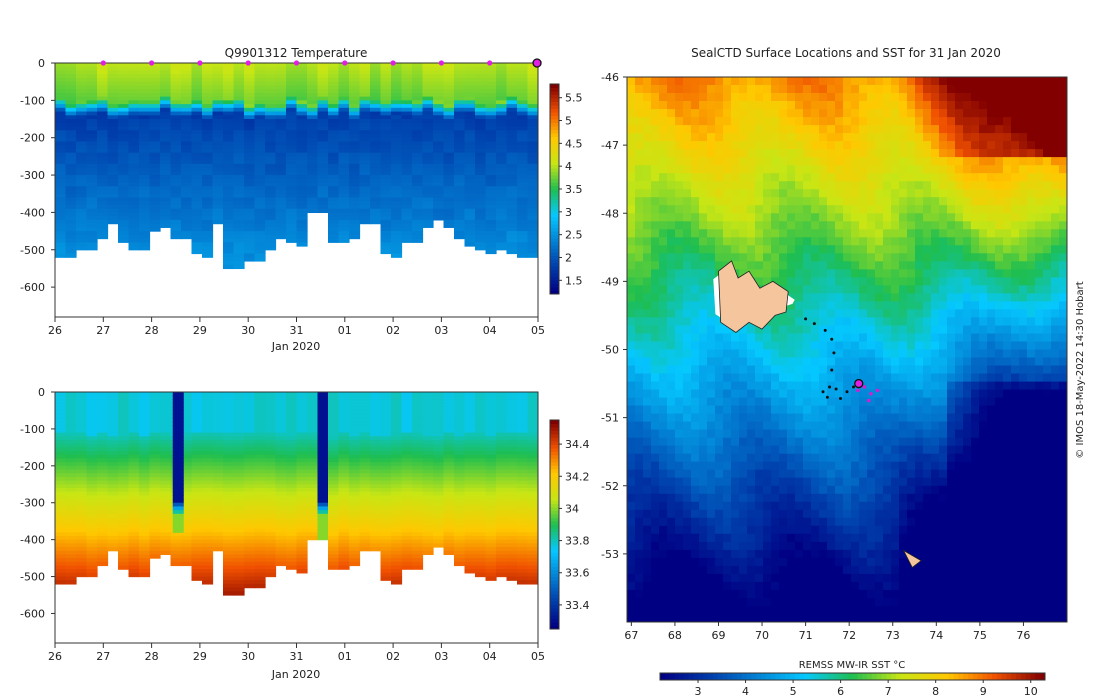 This screenshot has width=1100, height=700. What do you see at coordinates (248, 656) in the screenshot?
I see `x-tick-label: 30` at bounding box center [248, 656].